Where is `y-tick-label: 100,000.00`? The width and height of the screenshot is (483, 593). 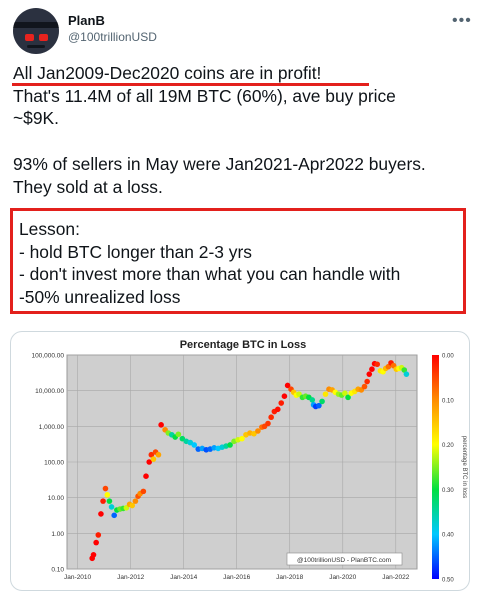 y-tick-label: 100,000.00 is located at coordinates (47, 356).